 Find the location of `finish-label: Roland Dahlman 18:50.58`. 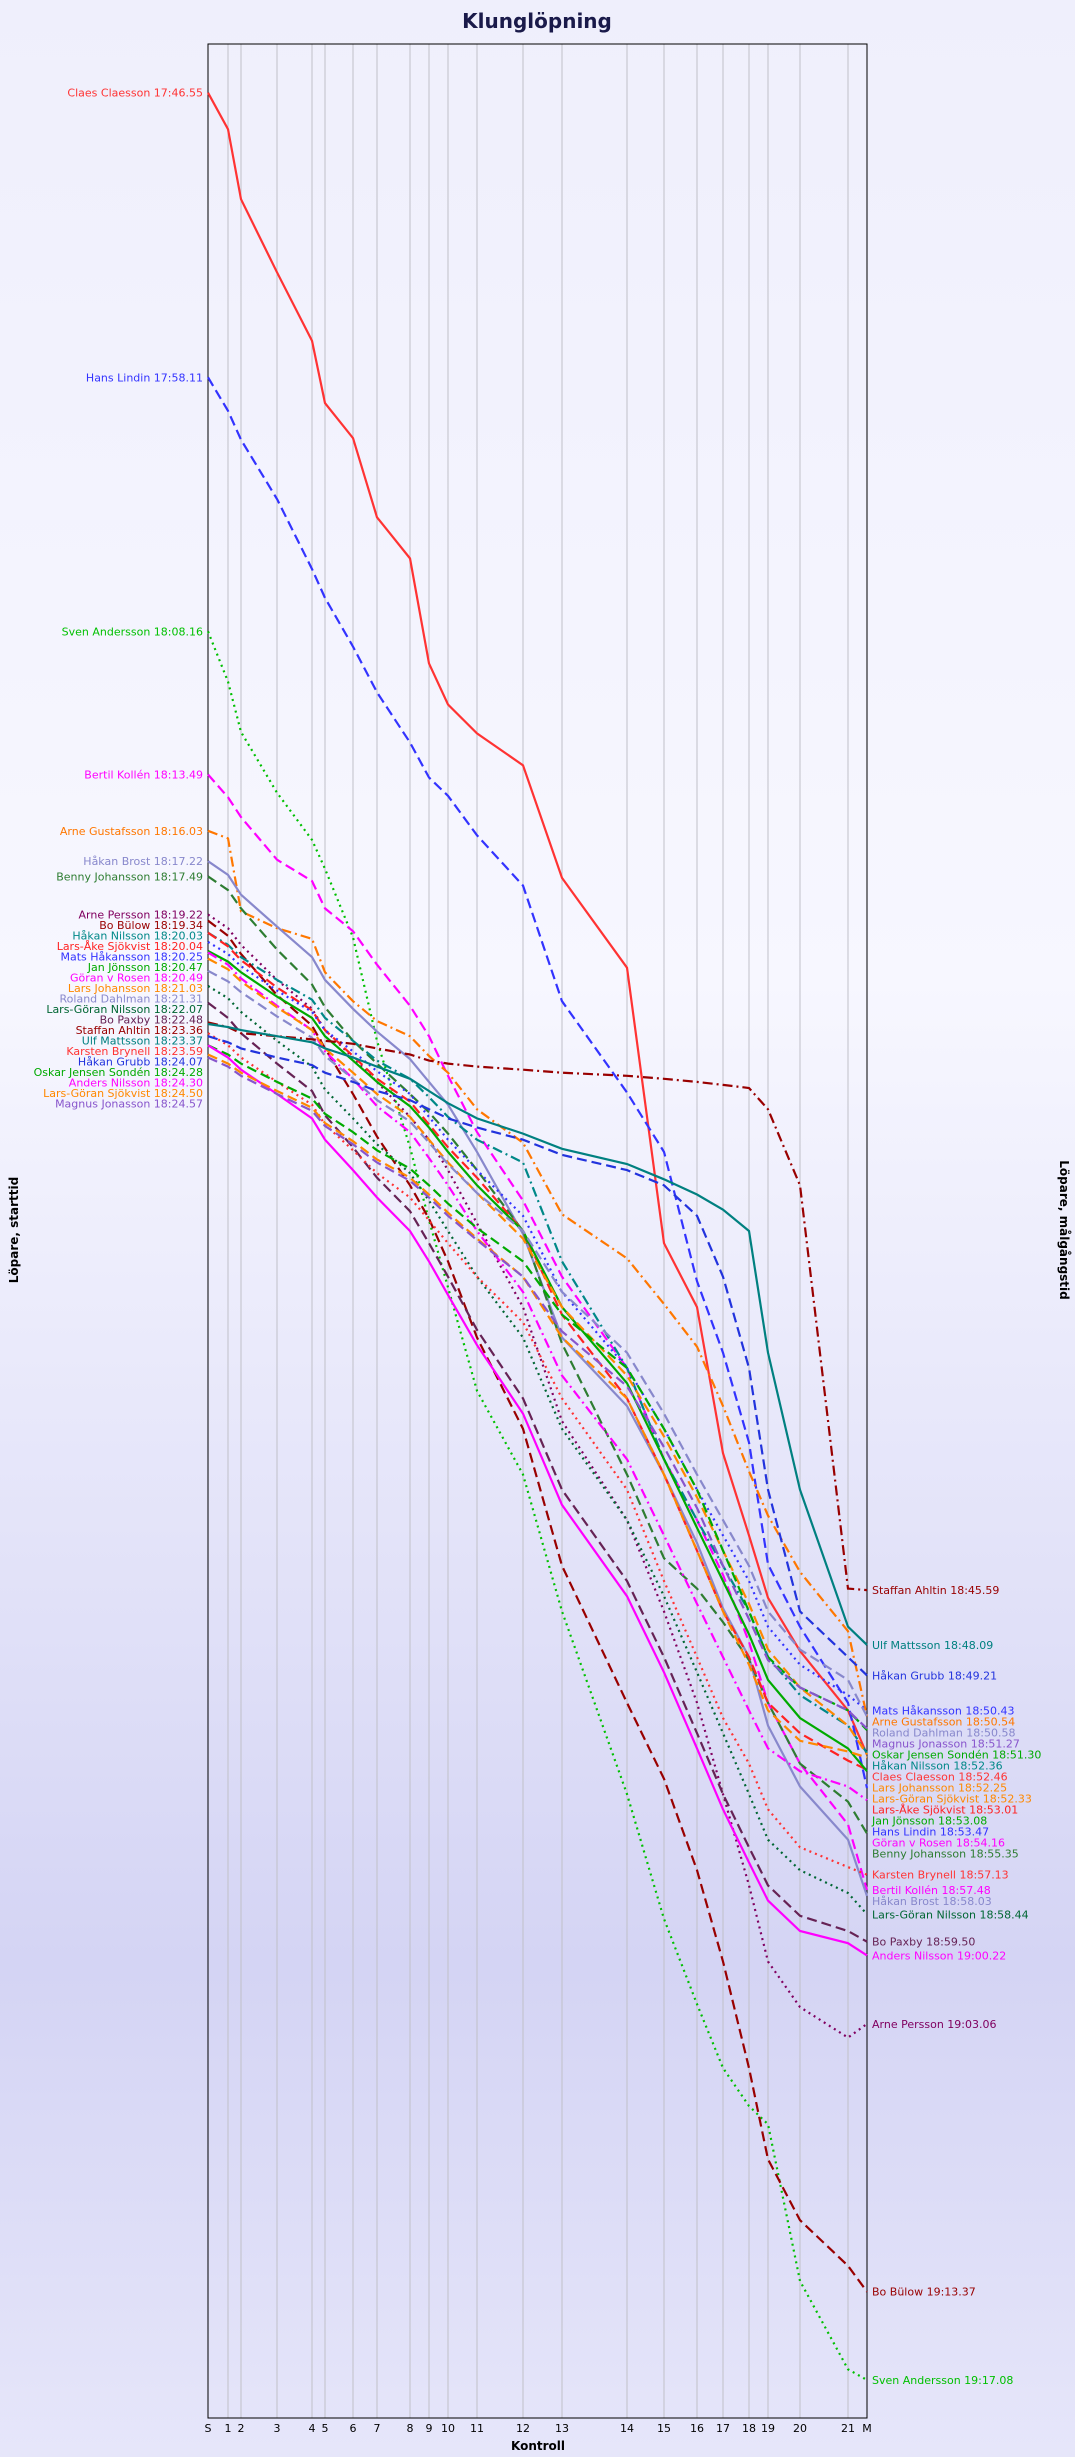

finish-label: Roland Dahlman 18:50.58 is located at coordinates (943, 1732).